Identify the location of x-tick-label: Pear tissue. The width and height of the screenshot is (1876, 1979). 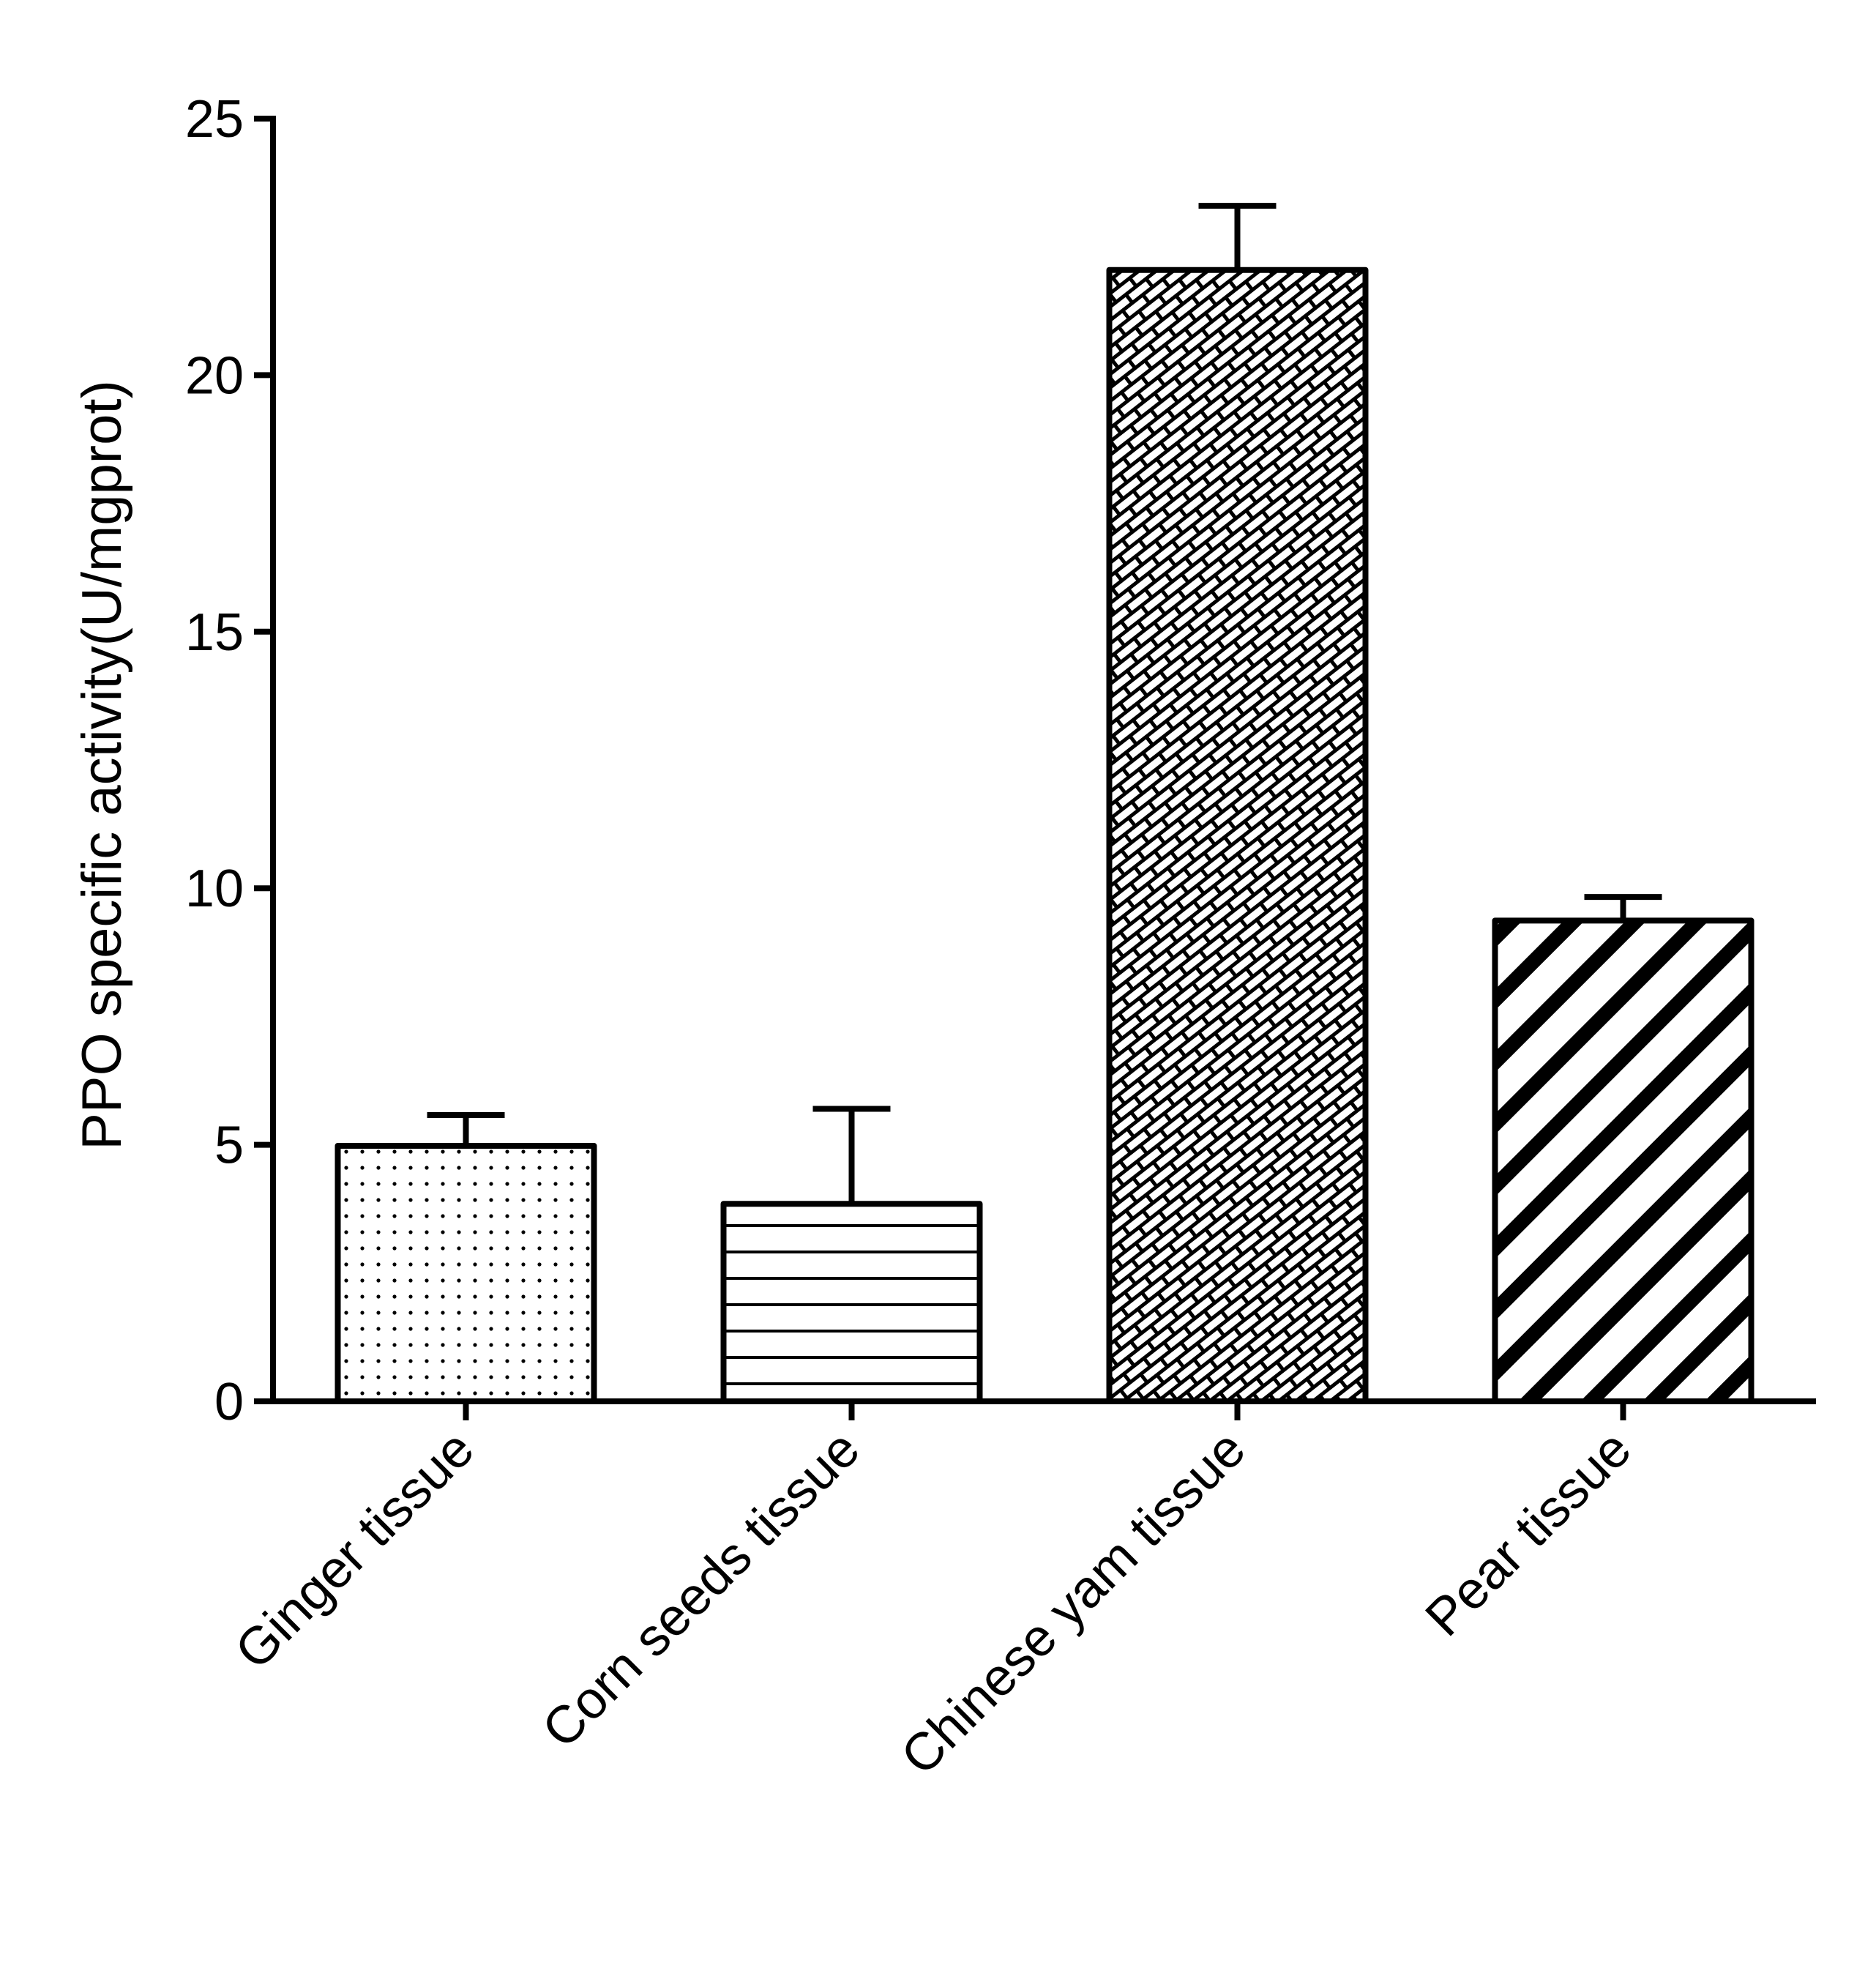
(1529, 1533).